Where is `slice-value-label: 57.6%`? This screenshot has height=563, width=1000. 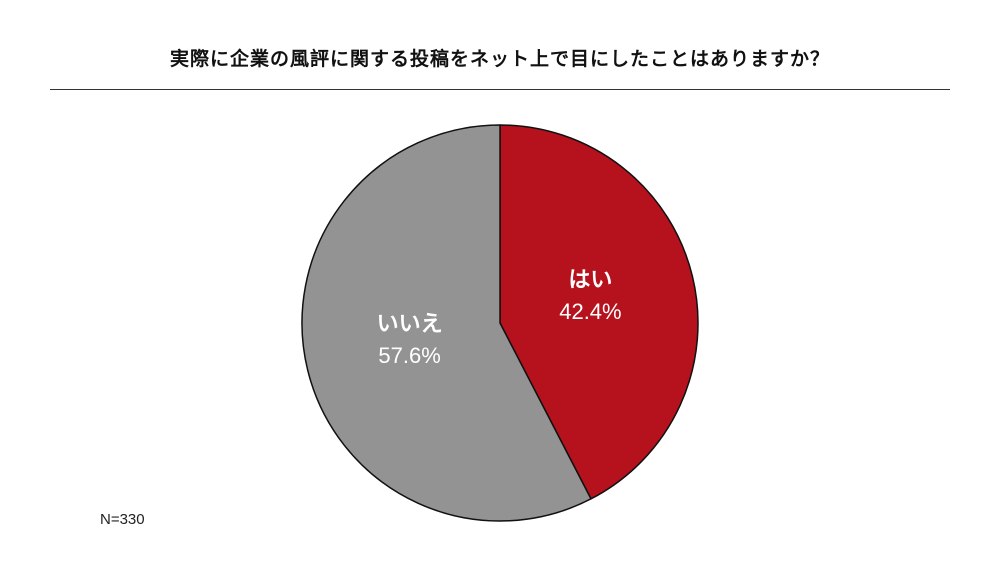 slice-value-label: 57.6% is located at coordinates (409, 355).